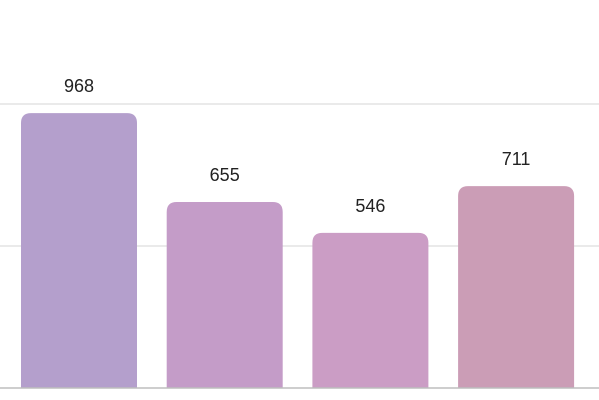 This screenshot has width=599, height=400. Describe the element at coordinates (225, 175) in the screenshot. I see `data-label: 655` at that location.